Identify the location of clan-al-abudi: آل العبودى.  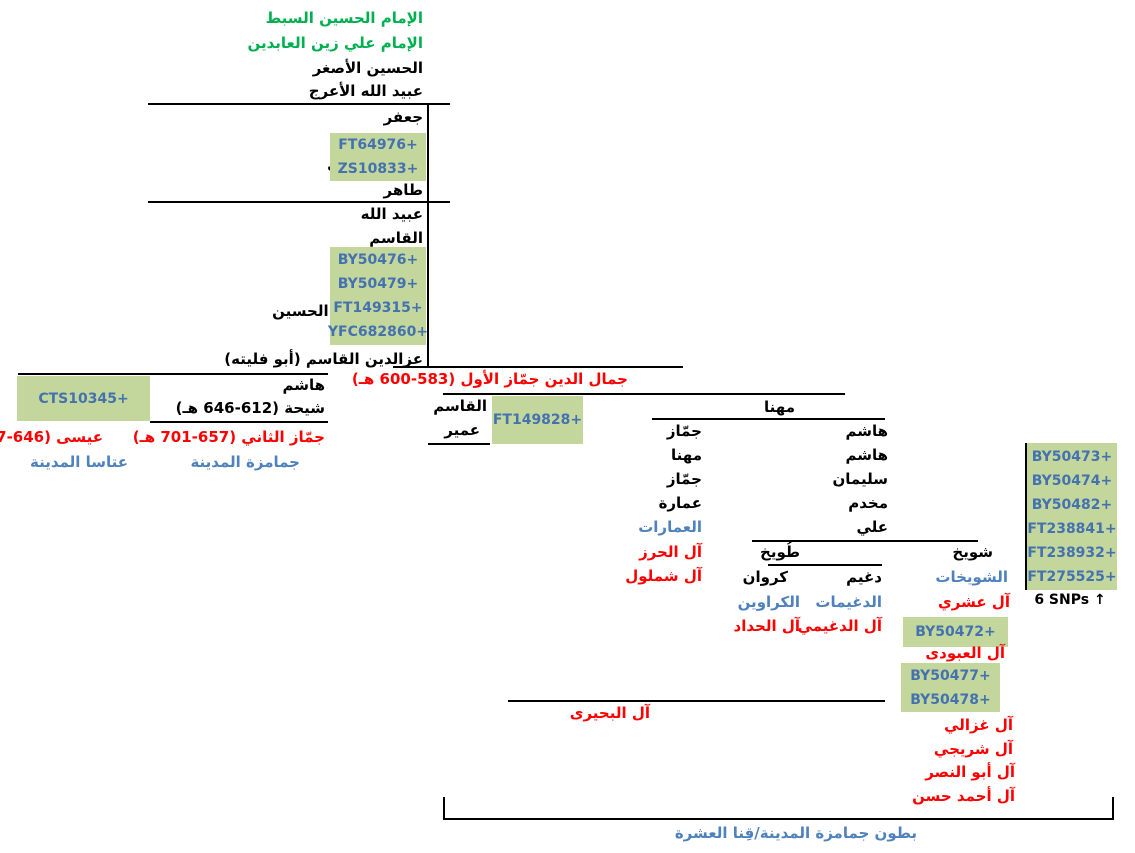
(965, 653).